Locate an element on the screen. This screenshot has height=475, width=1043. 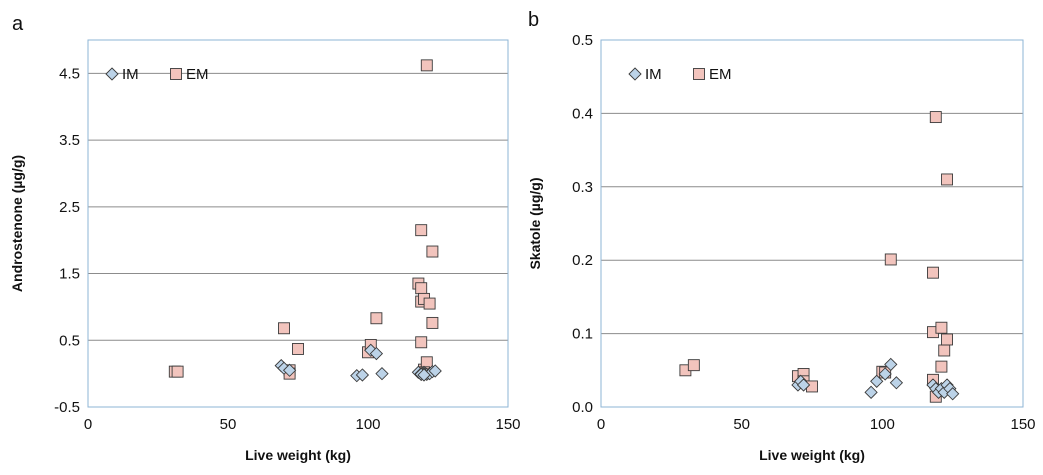
y-tick-label: 0.3 is located at coordinates (582, 187).